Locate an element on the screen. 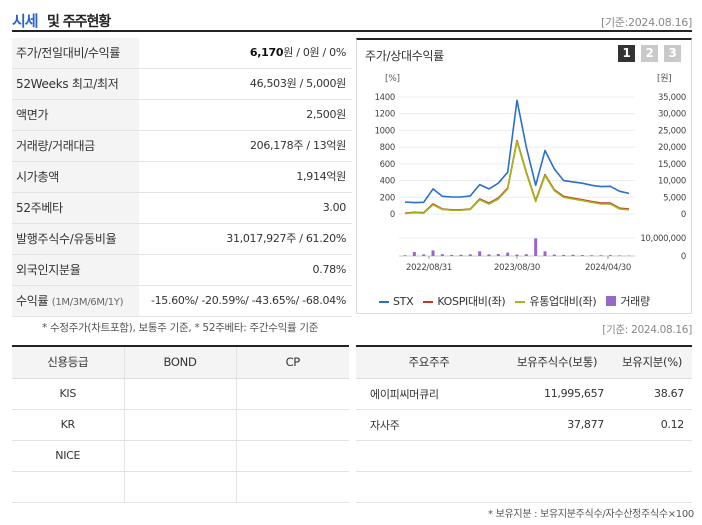  asof-date-2: [기준: 2024.08.16] is located at coordinates (647, 330).